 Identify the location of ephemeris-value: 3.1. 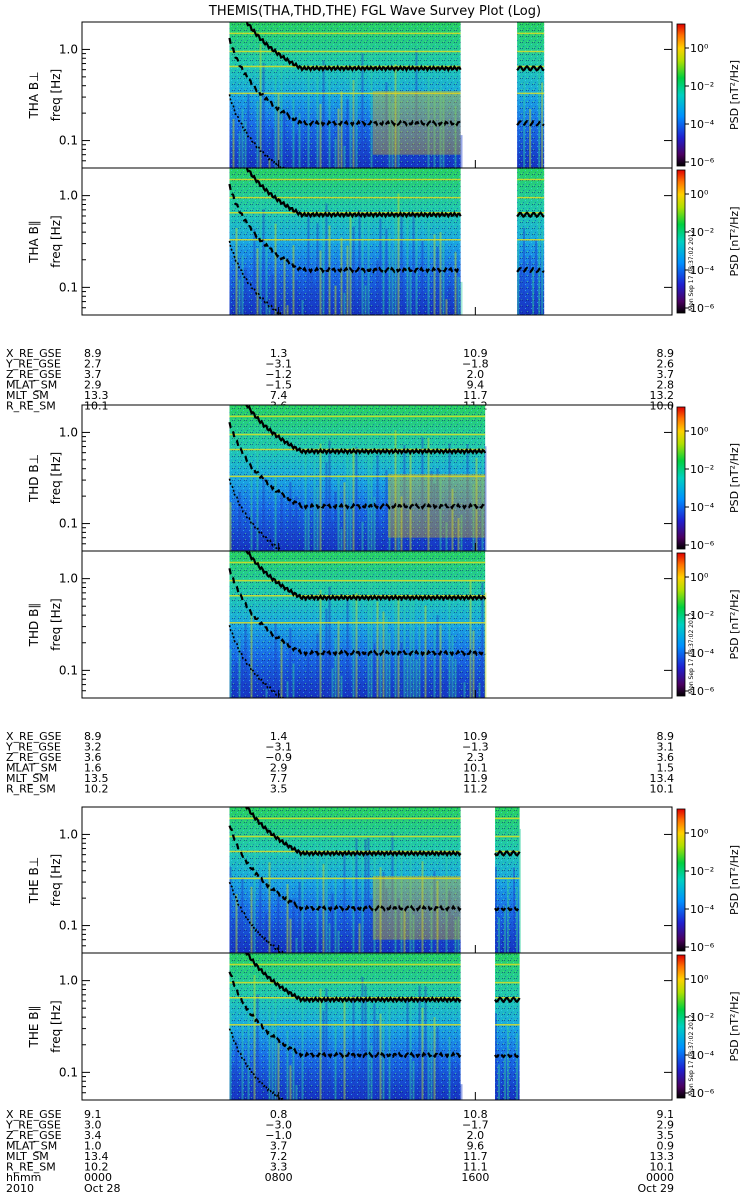
(666, 747).